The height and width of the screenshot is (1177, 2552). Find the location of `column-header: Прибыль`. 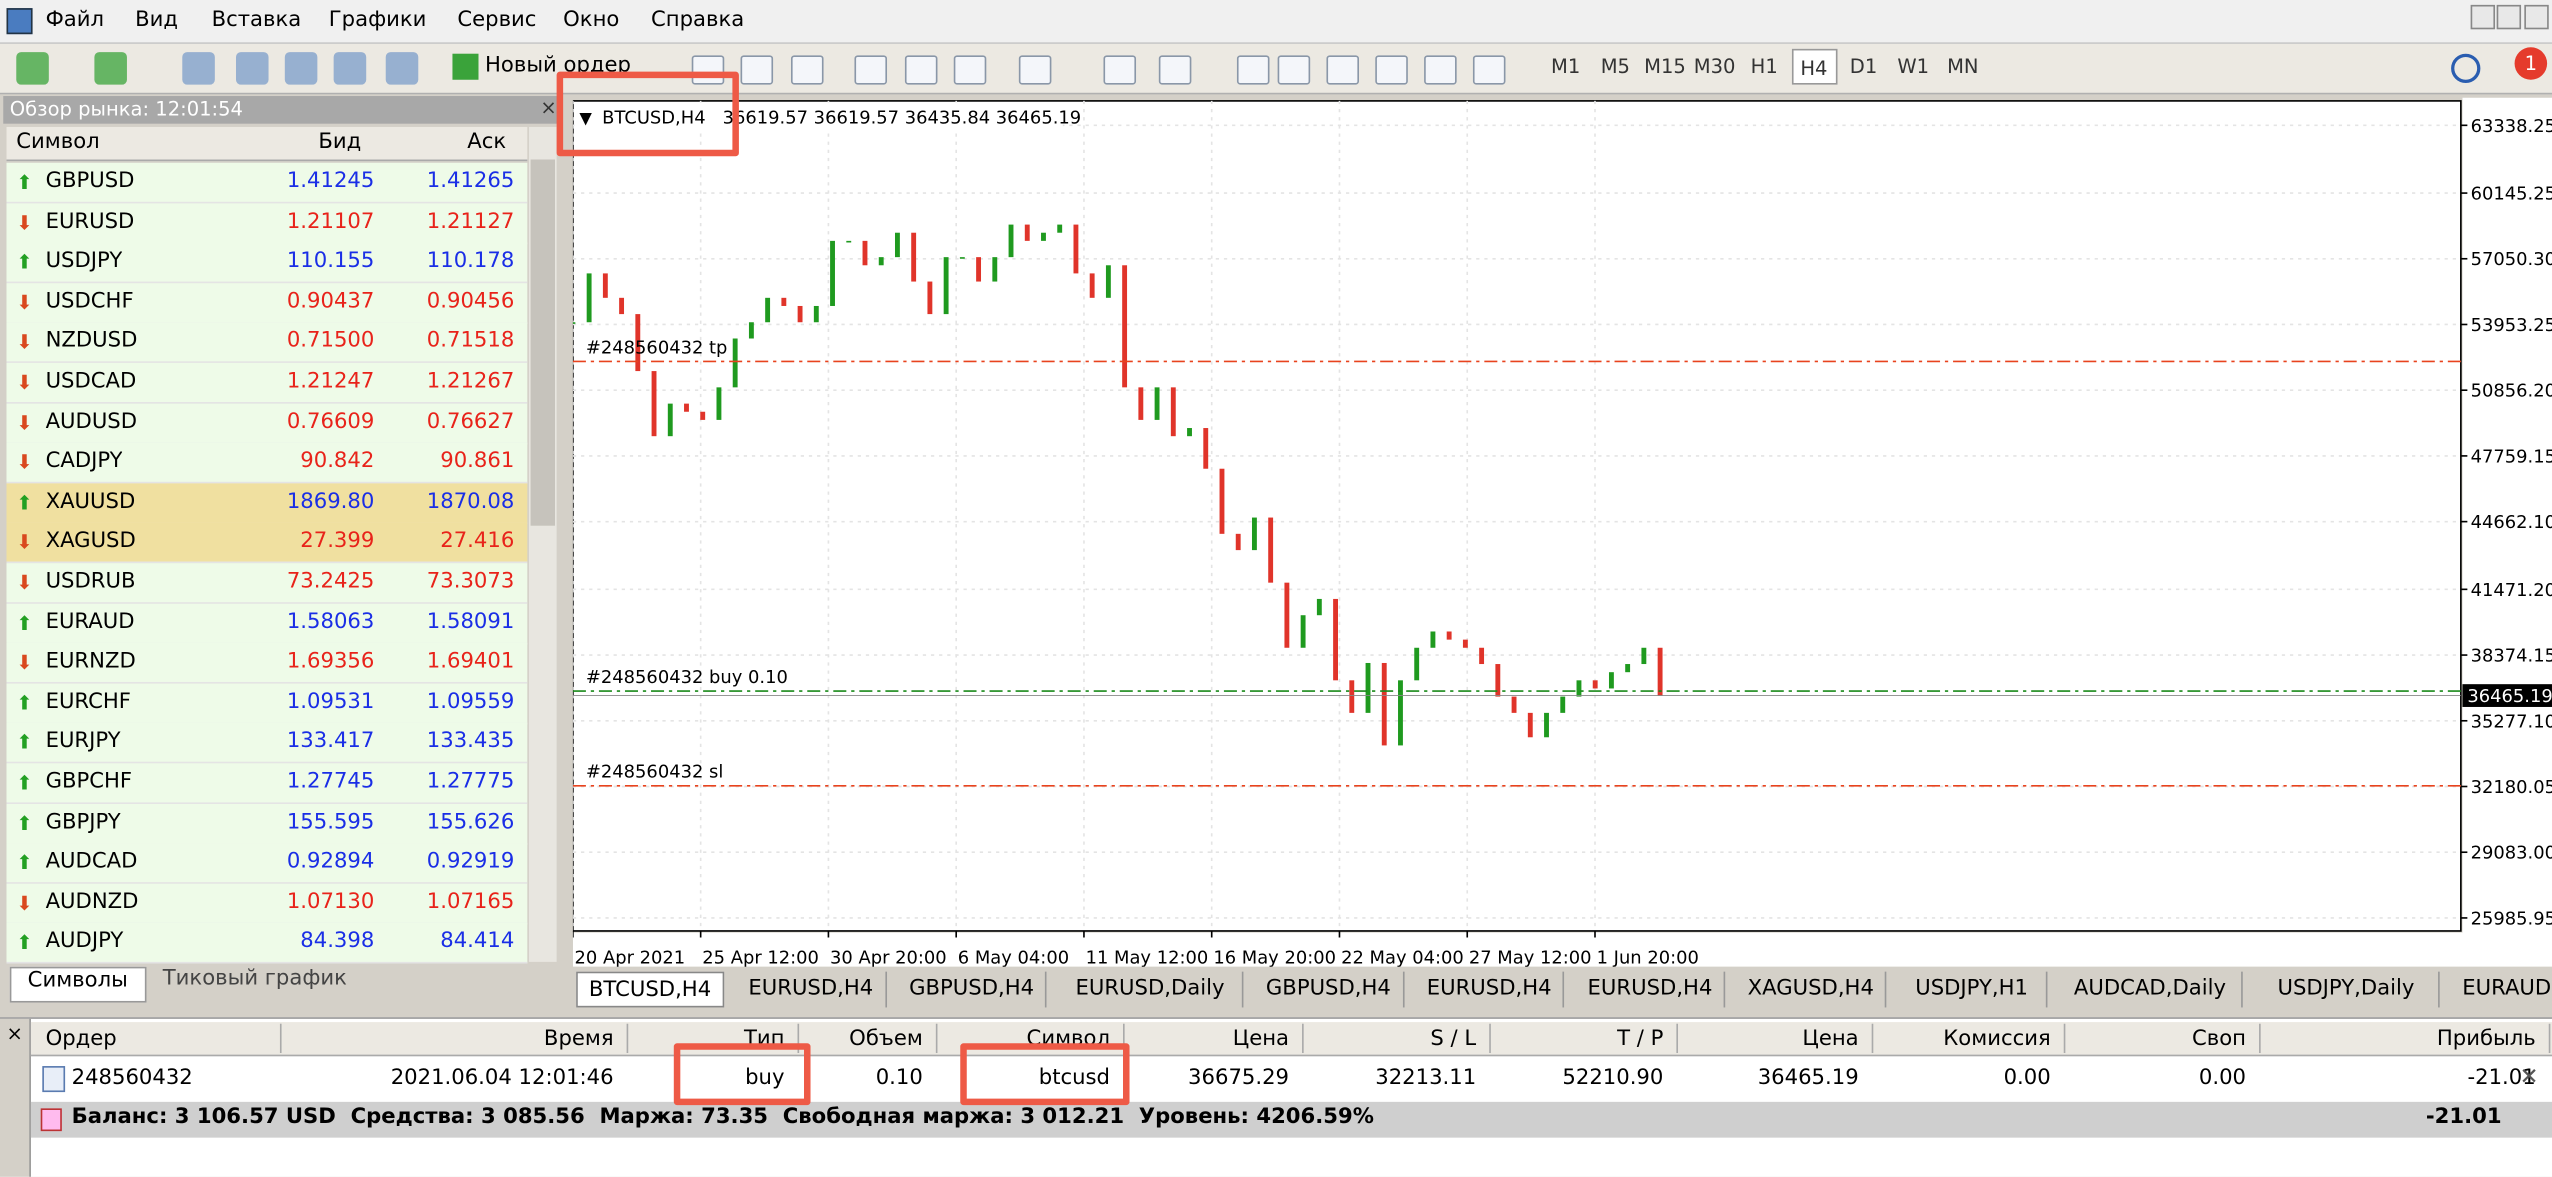

column-header: Прибыль is located at coordinates (2486, 1039).